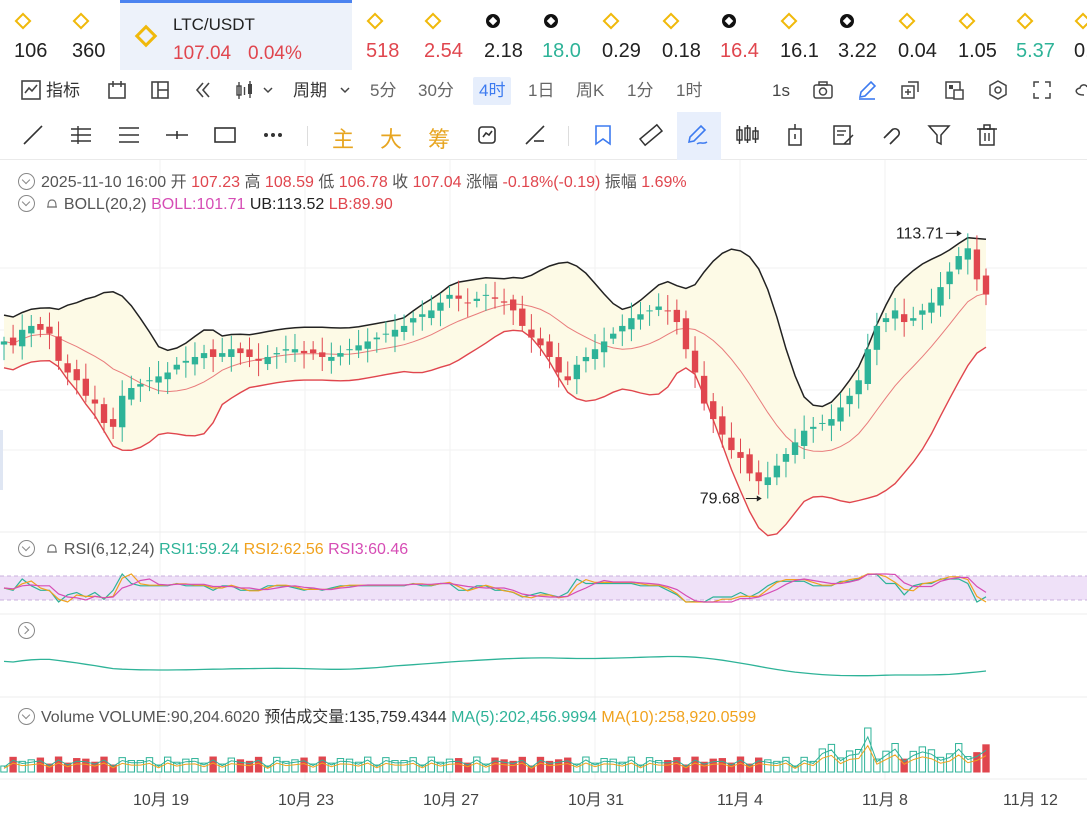  Describe the element at coordinates (640, 90) in the screenshot. I see `period-5: 1分` at that location.